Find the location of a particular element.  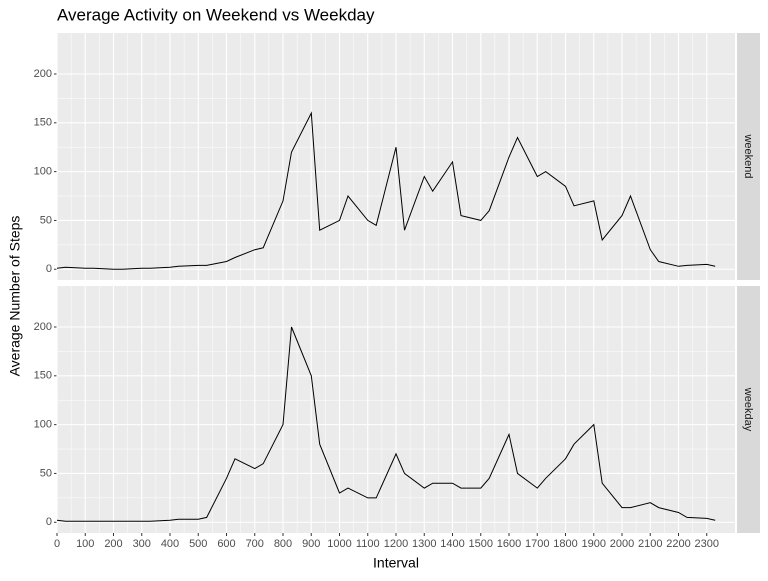

x-tick-label: 2200 is located at coordinates (678, 544).